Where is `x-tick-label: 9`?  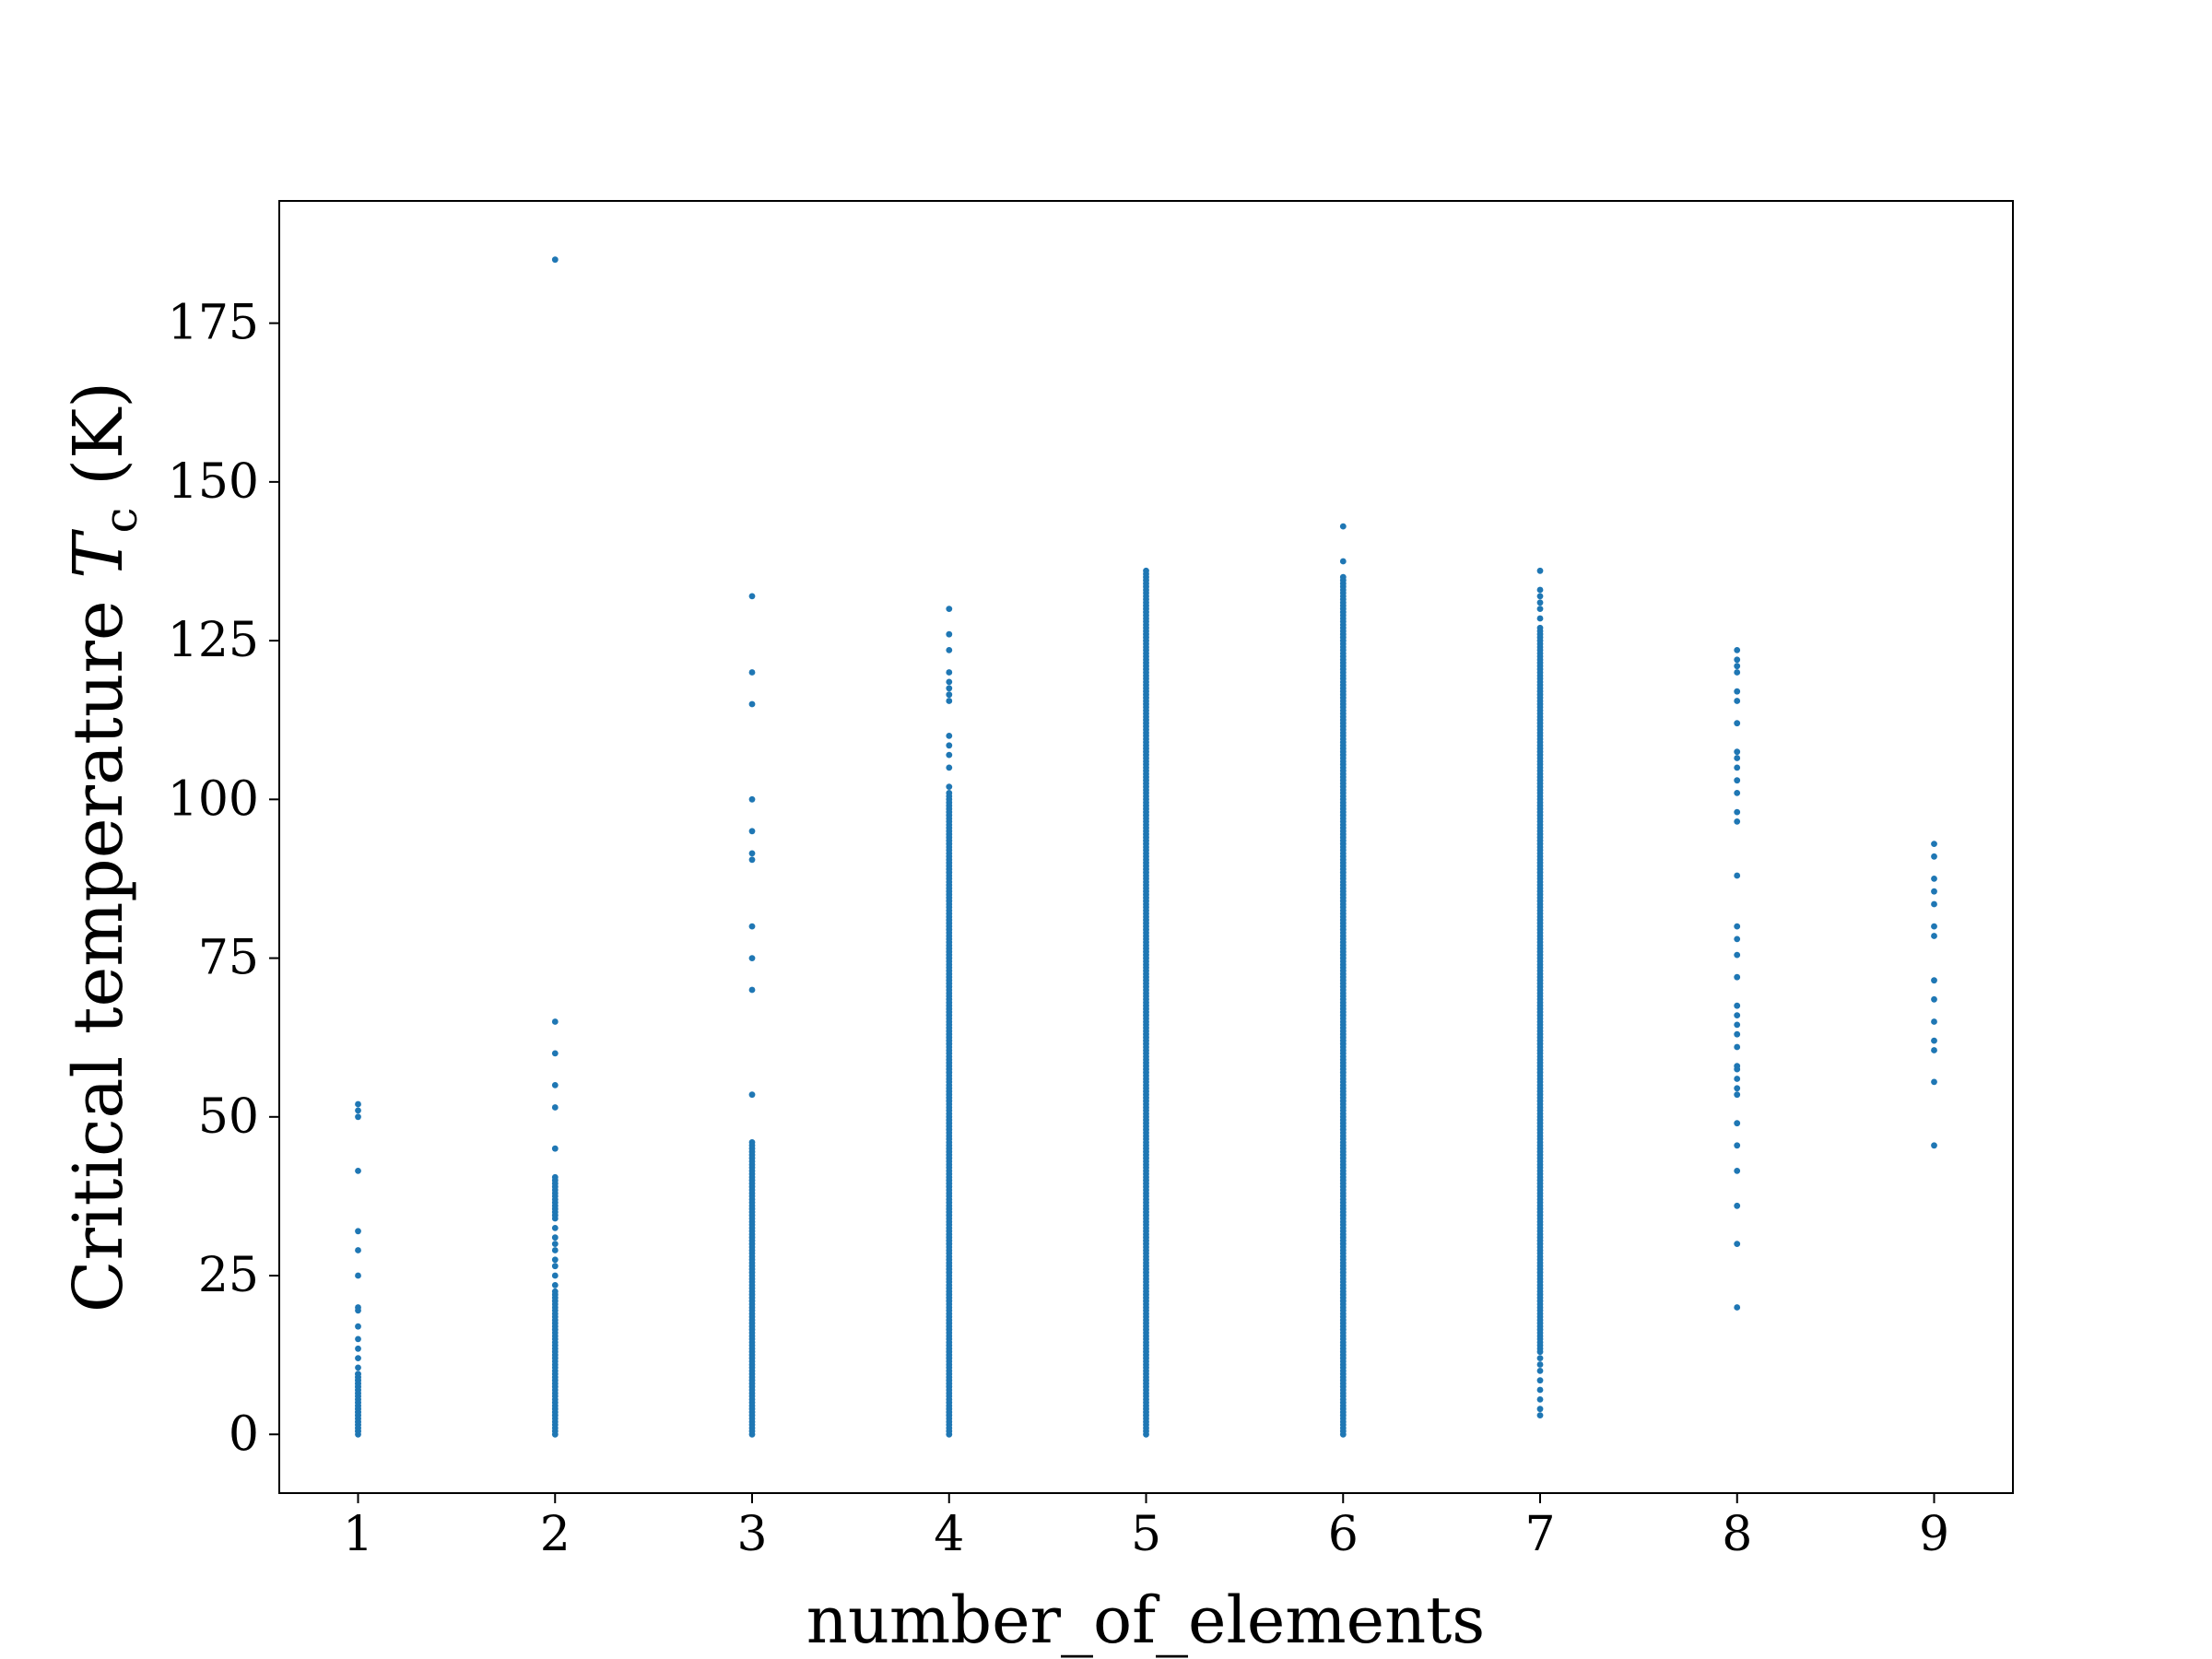
x-tick-label: 9 is located at coordinates (1934, 1534).